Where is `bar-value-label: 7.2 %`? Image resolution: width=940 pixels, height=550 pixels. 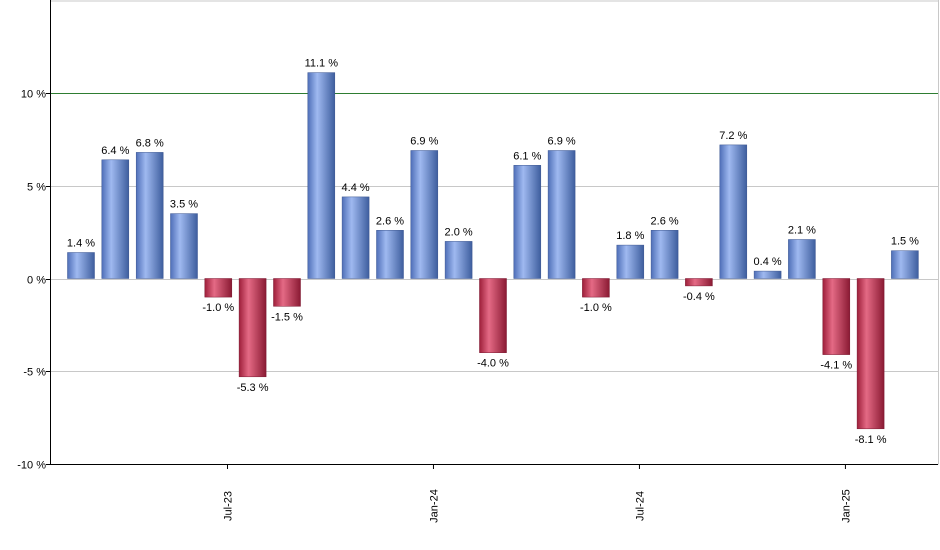 bar-value-label: 7.2 % is located at coordinates (733, 136).